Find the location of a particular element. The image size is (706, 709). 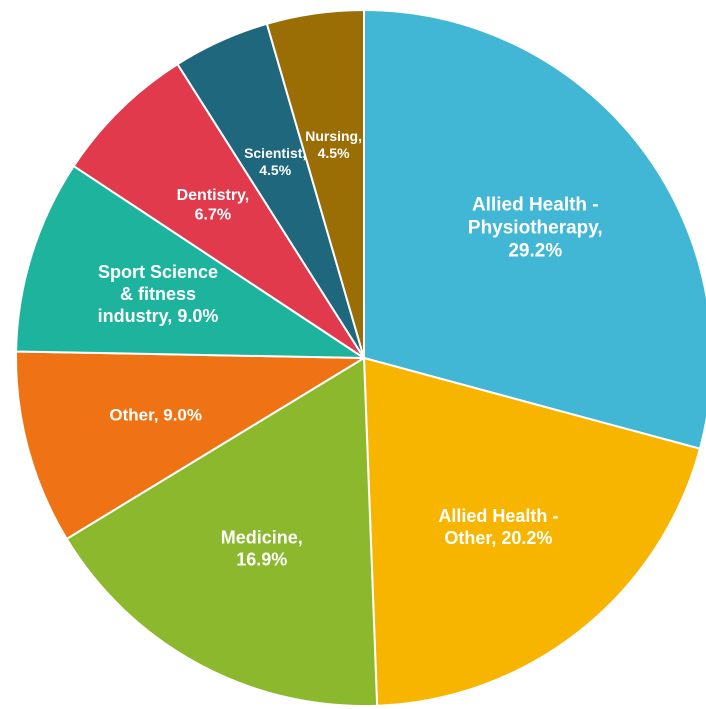

slice-label: Sport Science & fitness industry, 9.0% is located at coordinates (158, 294).